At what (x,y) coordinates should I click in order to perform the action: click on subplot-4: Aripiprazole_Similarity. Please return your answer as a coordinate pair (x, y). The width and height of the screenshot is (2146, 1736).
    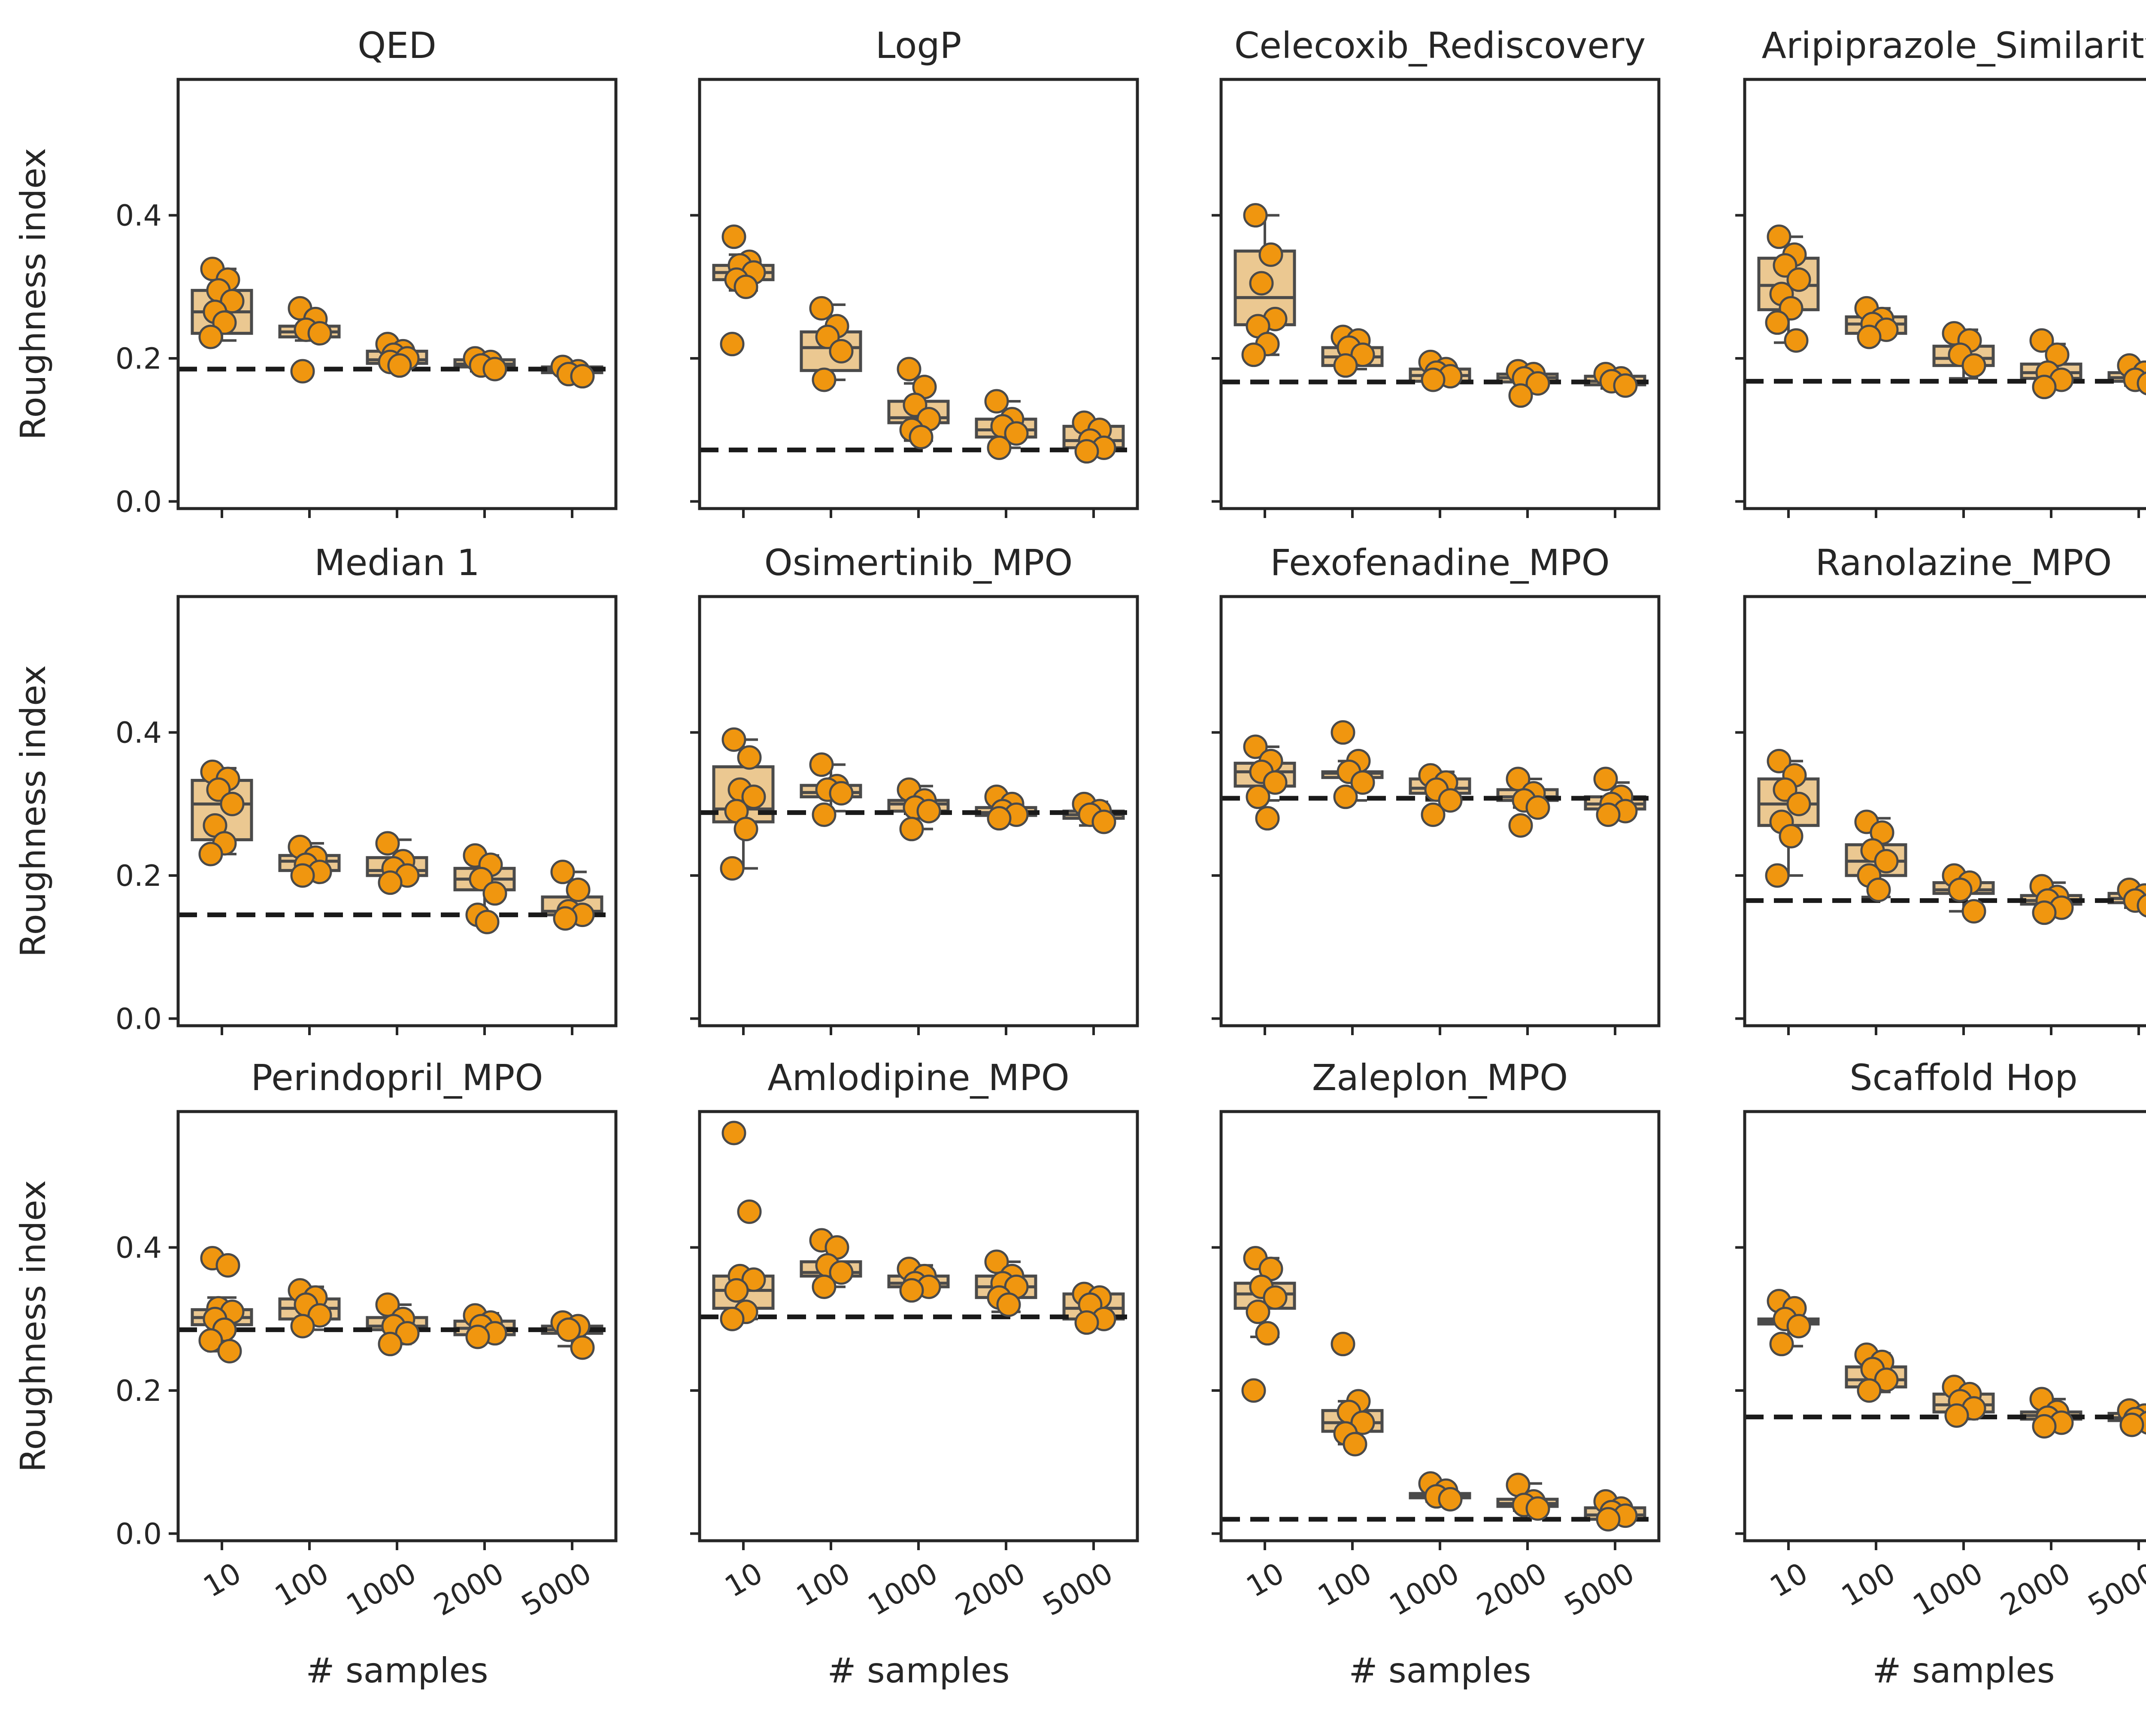
    Looking at the image, I should click on (1940, 271).